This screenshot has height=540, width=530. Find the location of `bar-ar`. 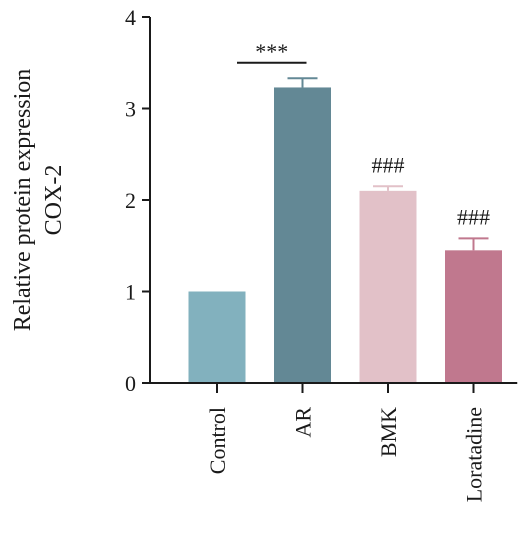

bar-ar is located at coordinates (302, 235).